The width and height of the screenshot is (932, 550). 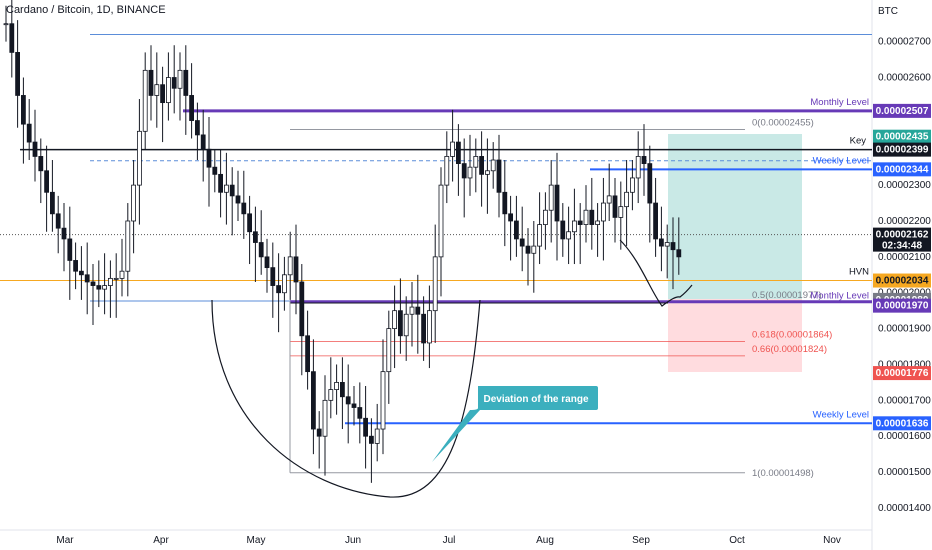 What do you see at coordinates (789, 349) in the screenshot?
I see `fib-66-label: 0.66(0.00001824)` at bounding box center [789, 349].